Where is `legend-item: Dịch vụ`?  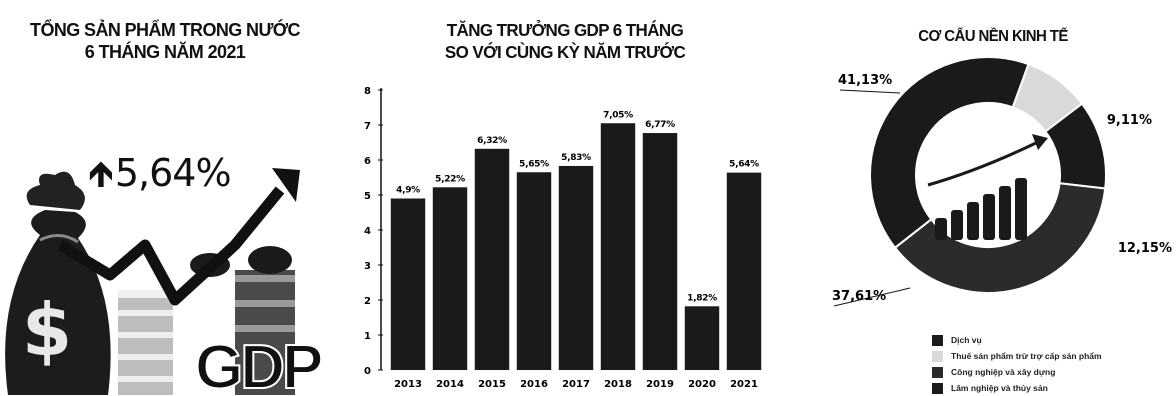 legend-item: Dịch vụ is located at coordinates (1017, 340).